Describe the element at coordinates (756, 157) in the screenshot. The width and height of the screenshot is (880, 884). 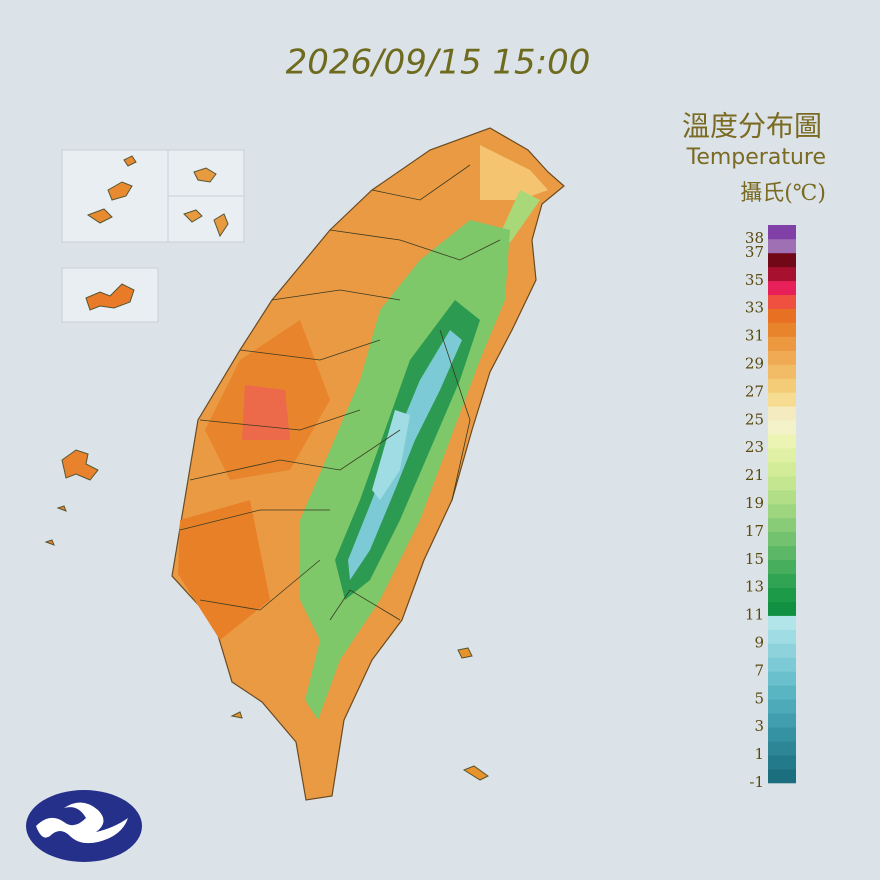
I see `subtitle: Temperature` at that location.